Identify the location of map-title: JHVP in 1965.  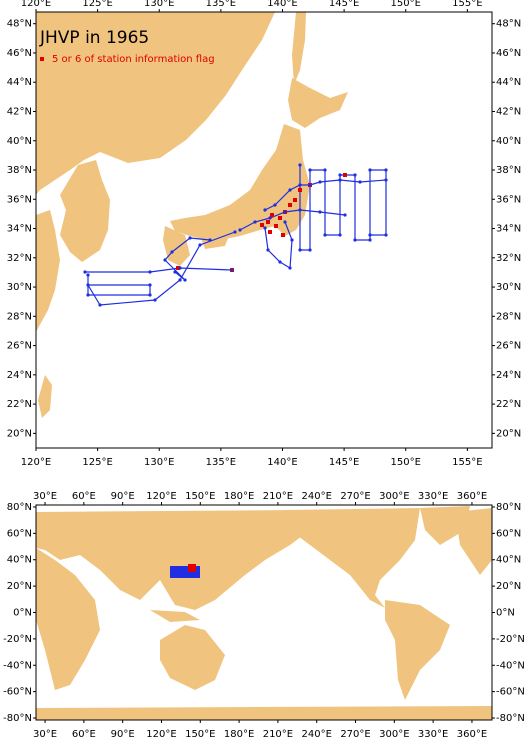
(94, 38).